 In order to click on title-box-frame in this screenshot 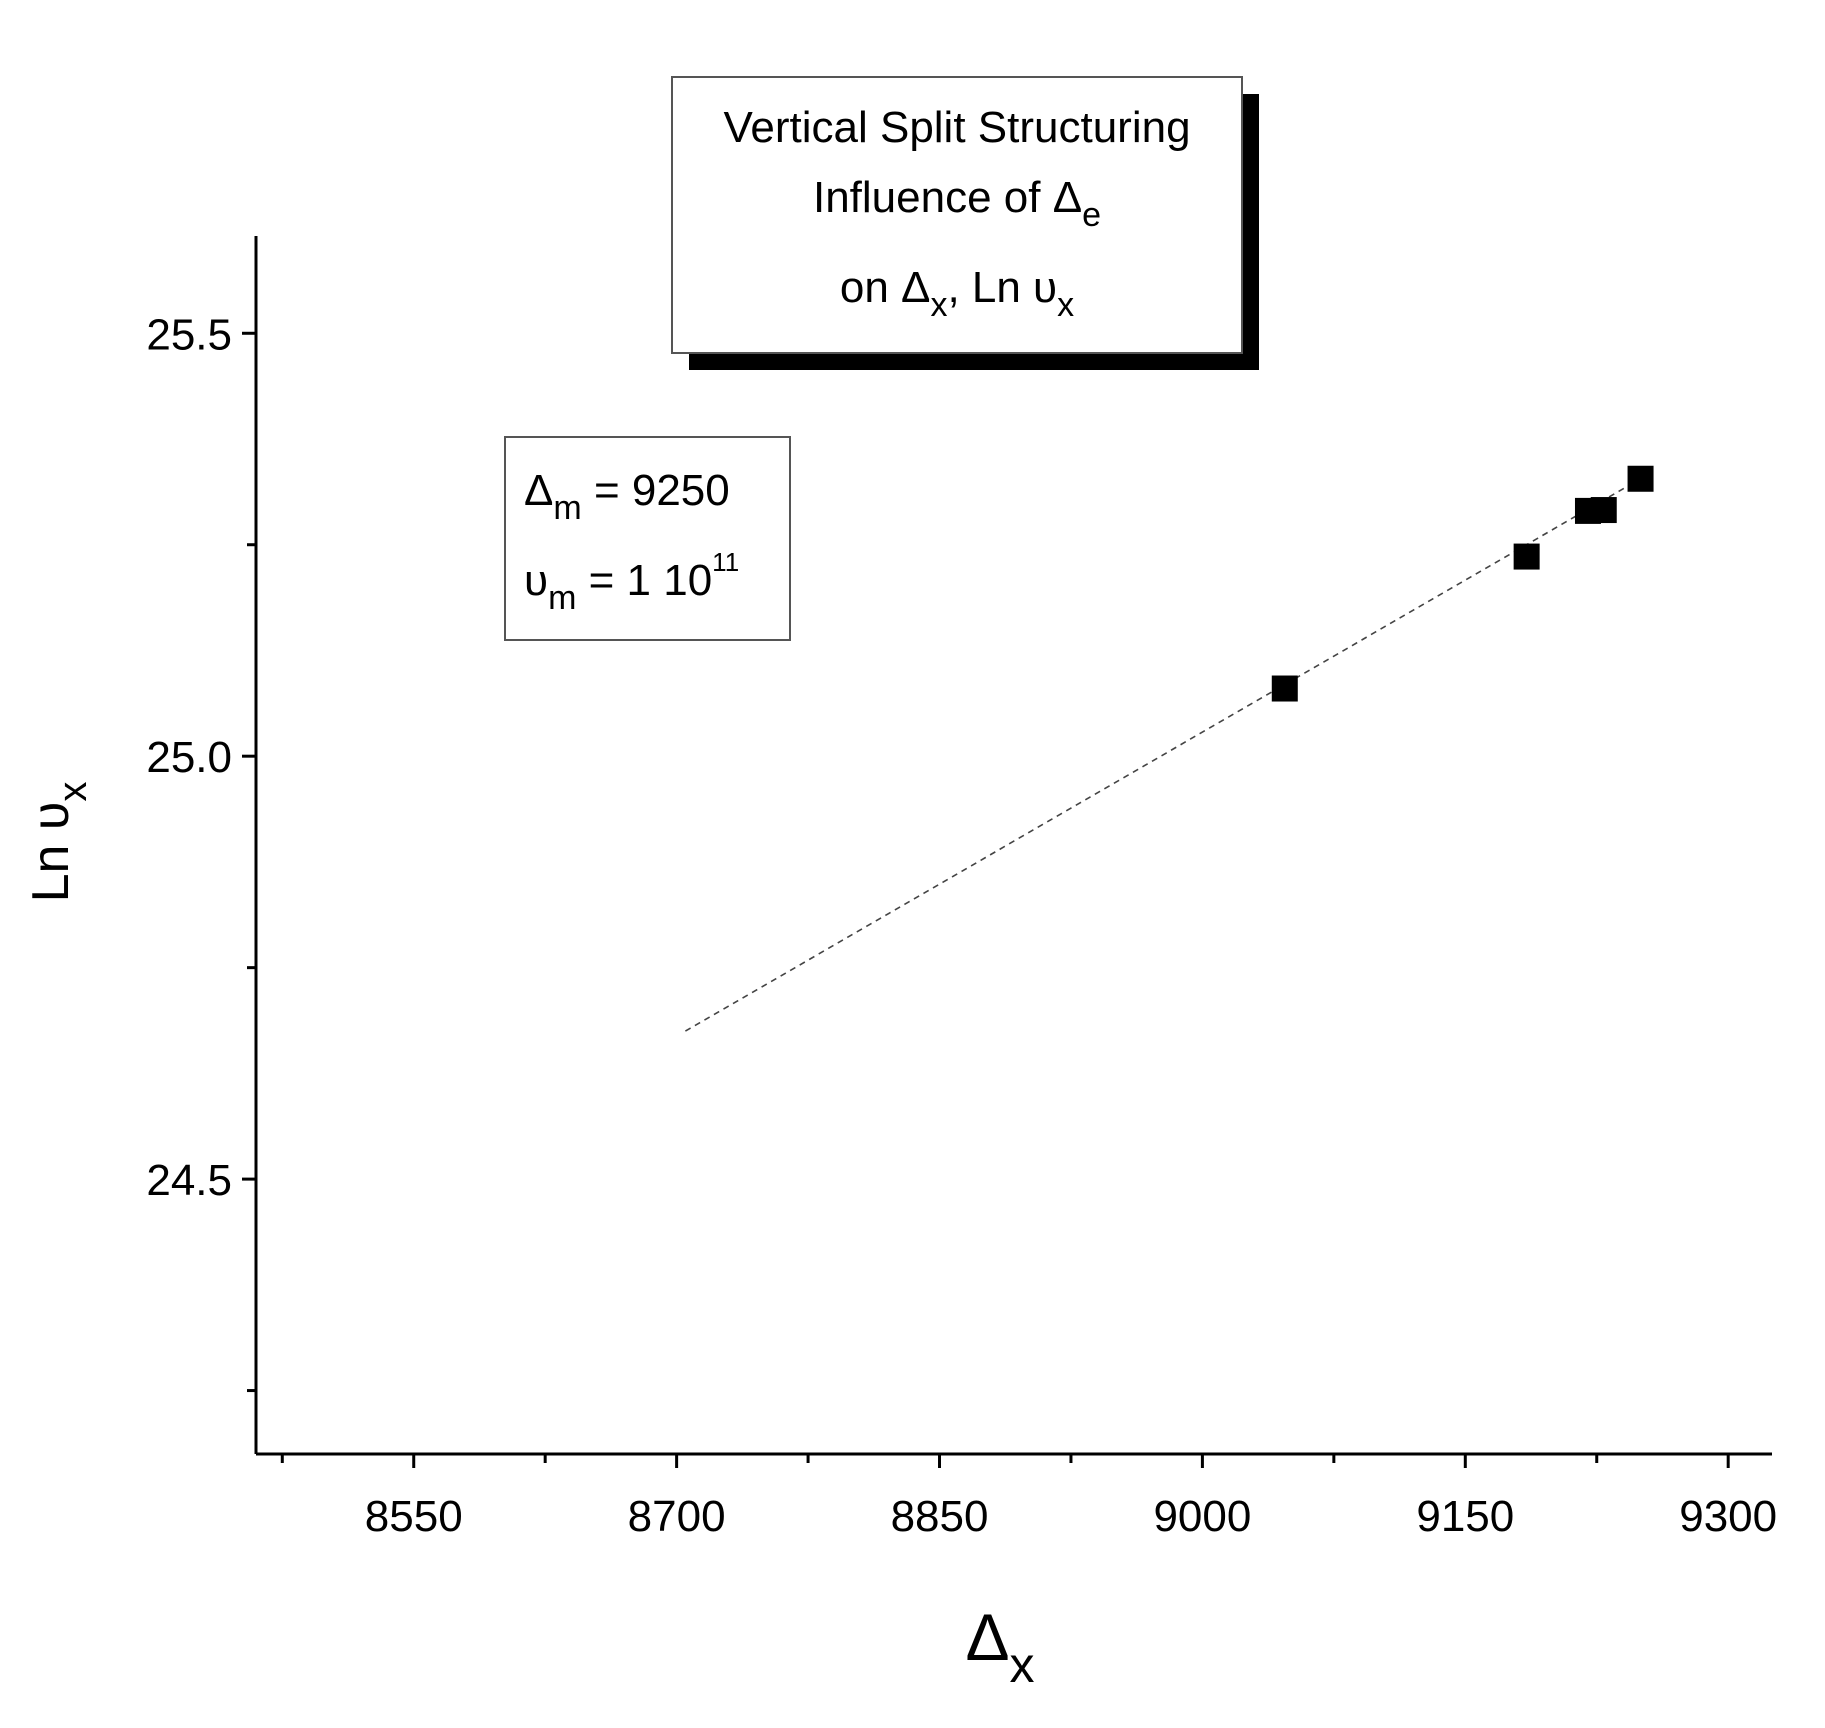, I will do `click(957, 215)`.